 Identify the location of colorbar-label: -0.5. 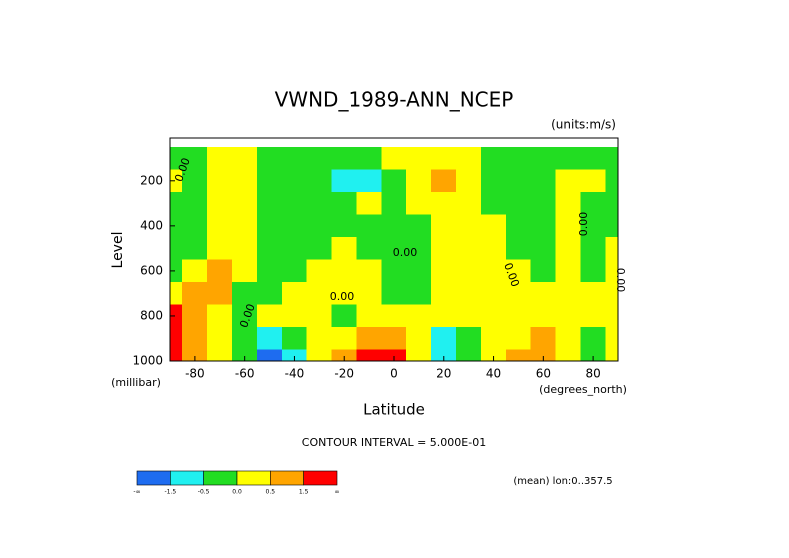
(204, 492).